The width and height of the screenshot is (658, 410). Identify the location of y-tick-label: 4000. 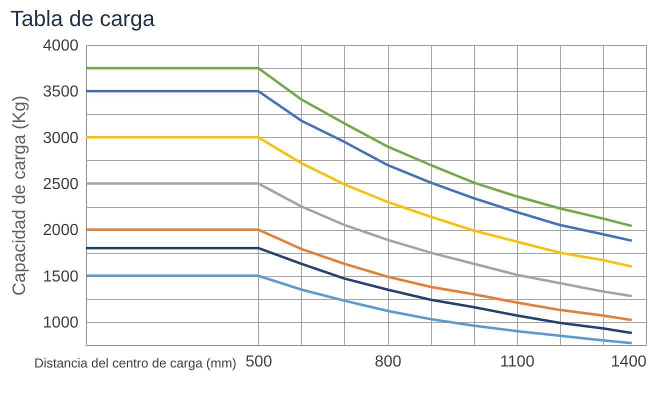
(60, 46).